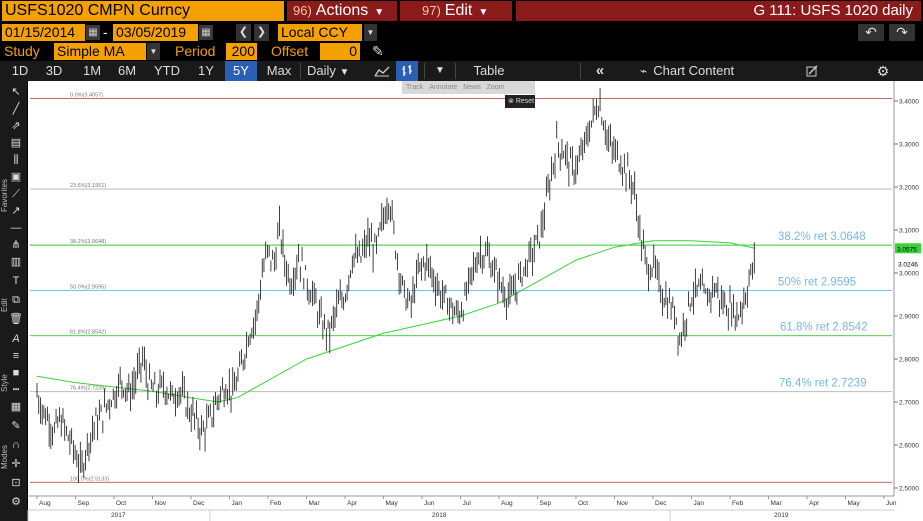 This screenshot has height=521, width=923. I want to click on range-6m: 6M, so click(127, 70).